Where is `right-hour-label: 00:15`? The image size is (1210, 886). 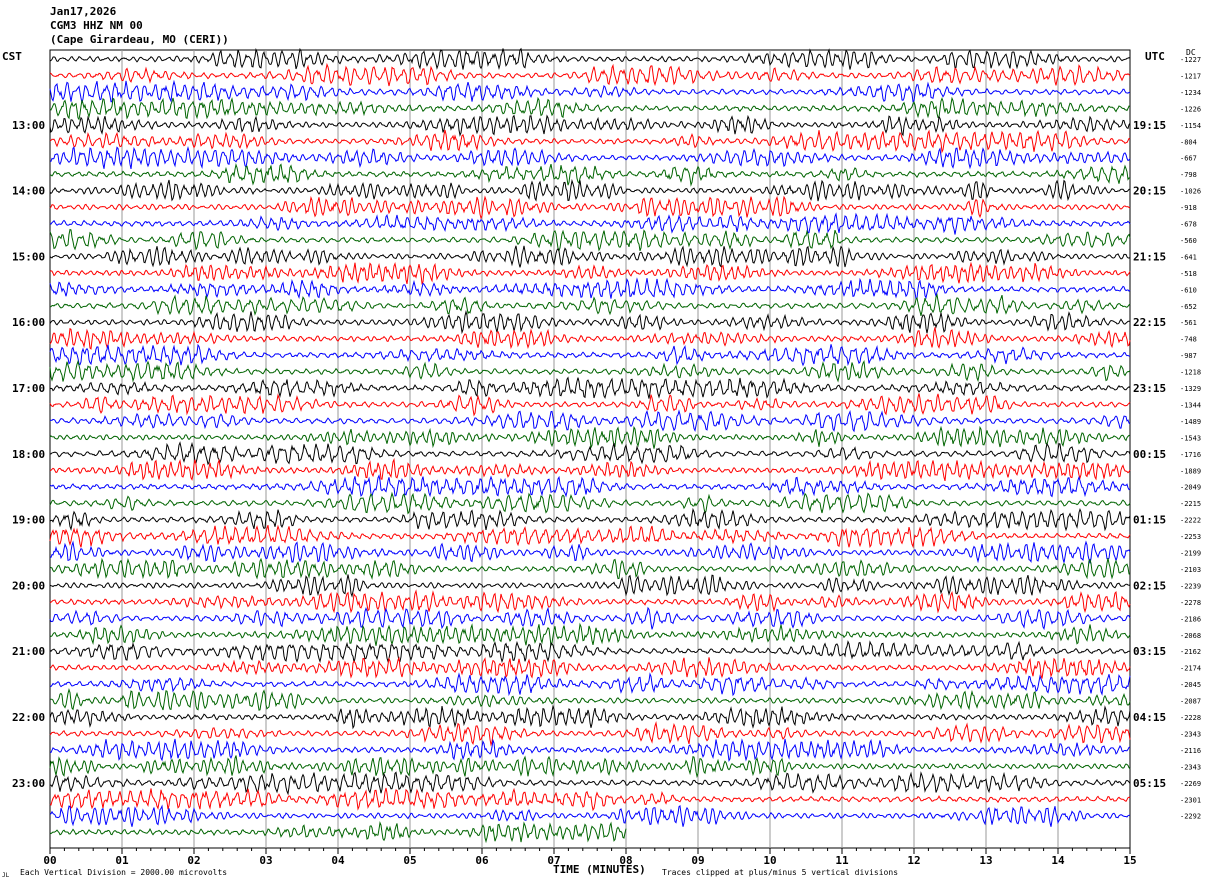 right-hour-label: 00:15 is located at coordinates (1149, 454).